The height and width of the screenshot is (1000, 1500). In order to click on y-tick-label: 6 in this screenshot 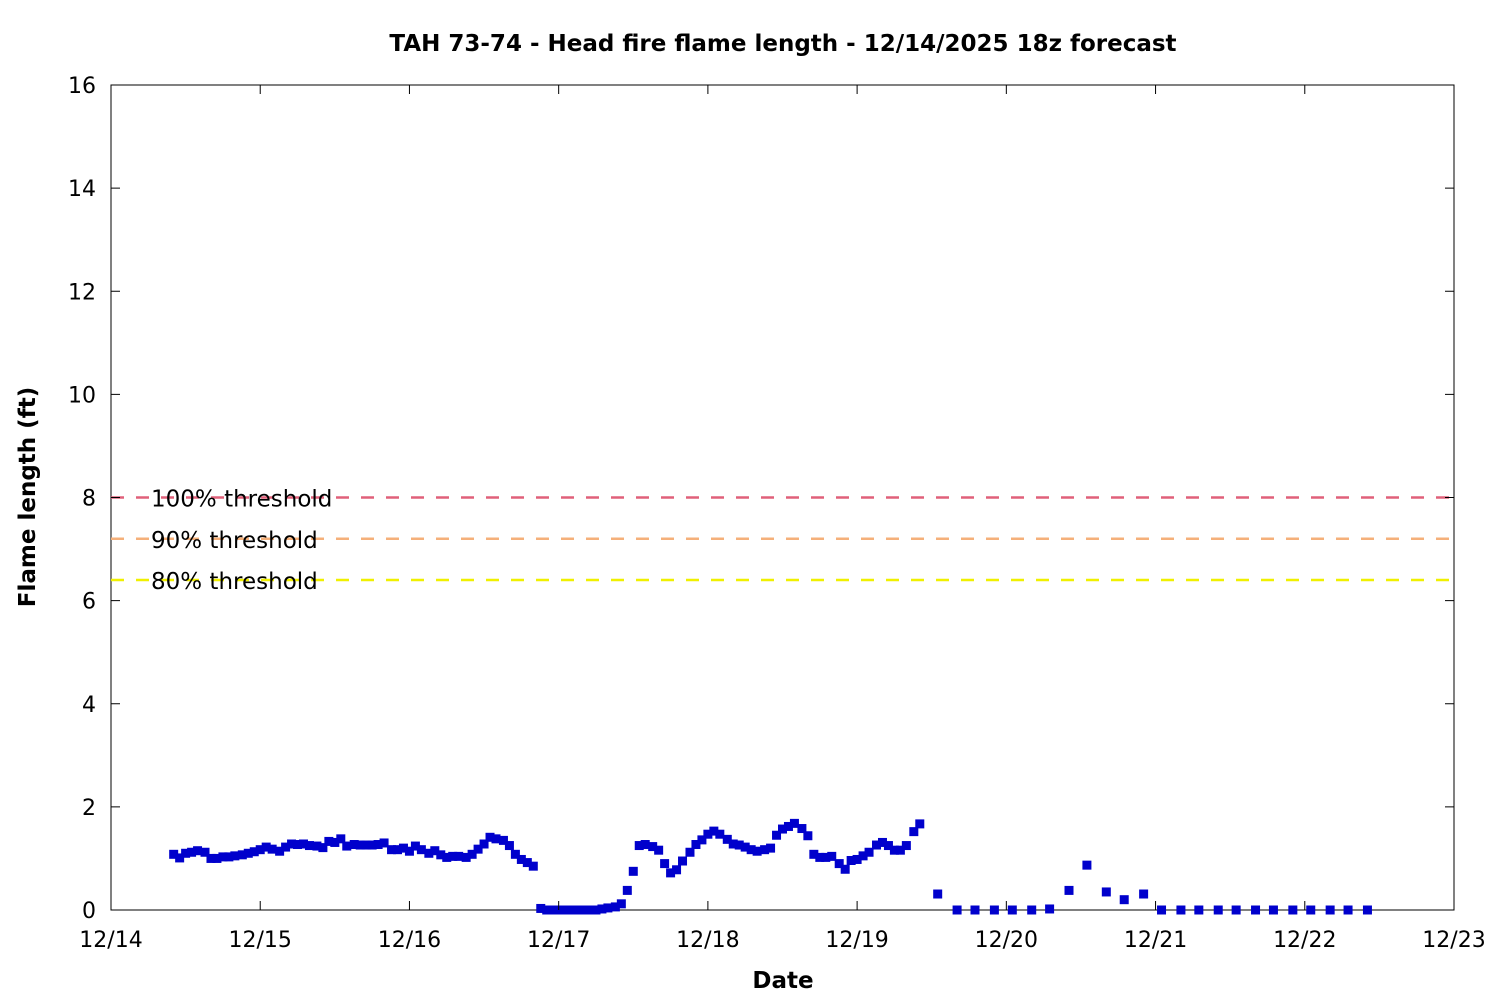, I will do `click(89, 602)`.